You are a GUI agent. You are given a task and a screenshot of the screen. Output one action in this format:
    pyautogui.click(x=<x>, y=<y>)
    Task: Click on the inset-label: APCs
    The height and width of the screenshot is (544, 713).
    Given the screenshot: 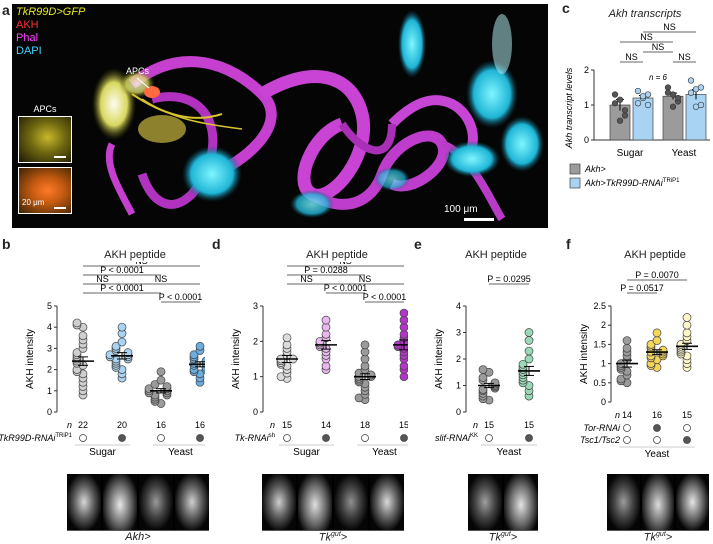 What is the action you would take?
    pyautogui.click(x=45, y=109)
    